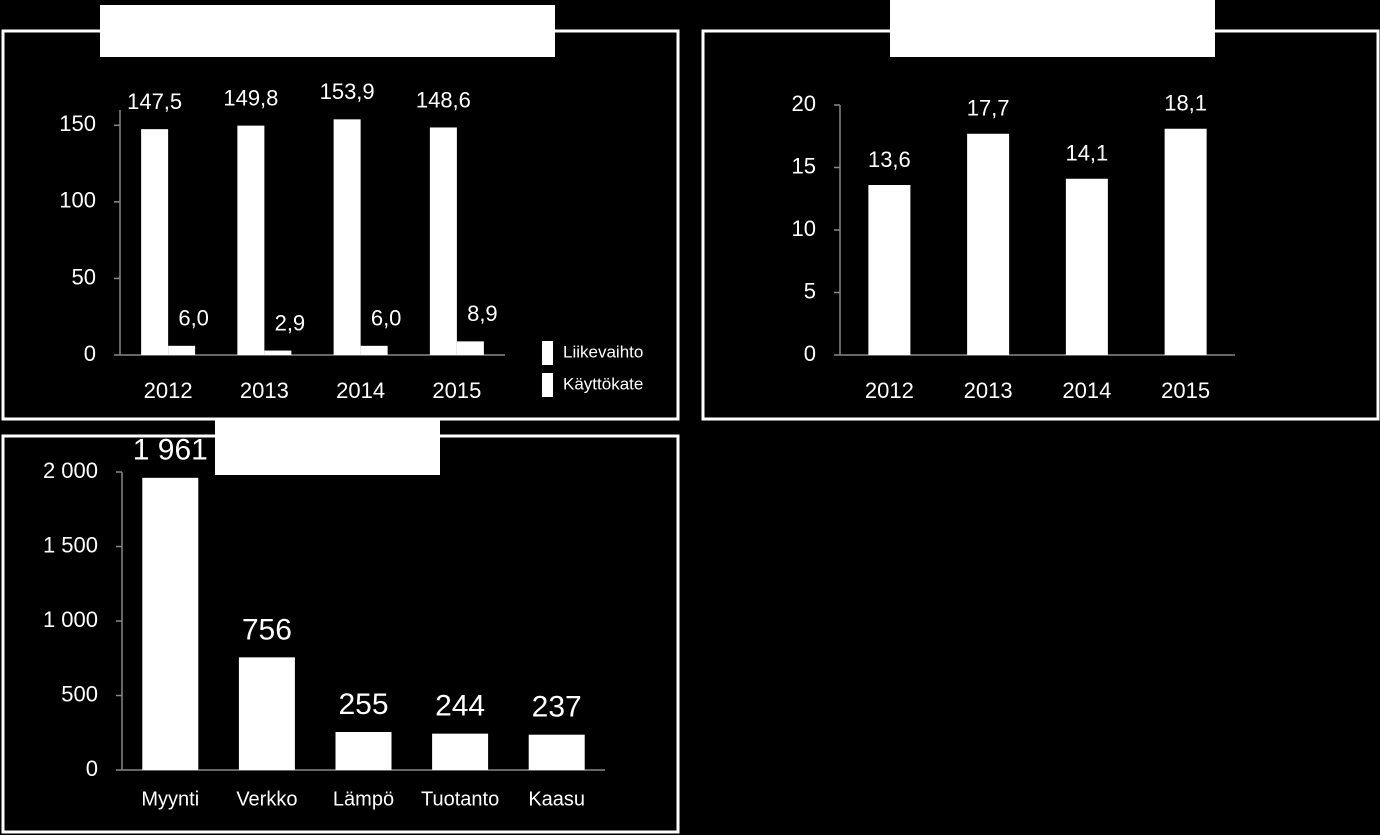  Describe the element at coordinates (170, 450) in the screenshot. I see `value-label: 1 961` at that location.